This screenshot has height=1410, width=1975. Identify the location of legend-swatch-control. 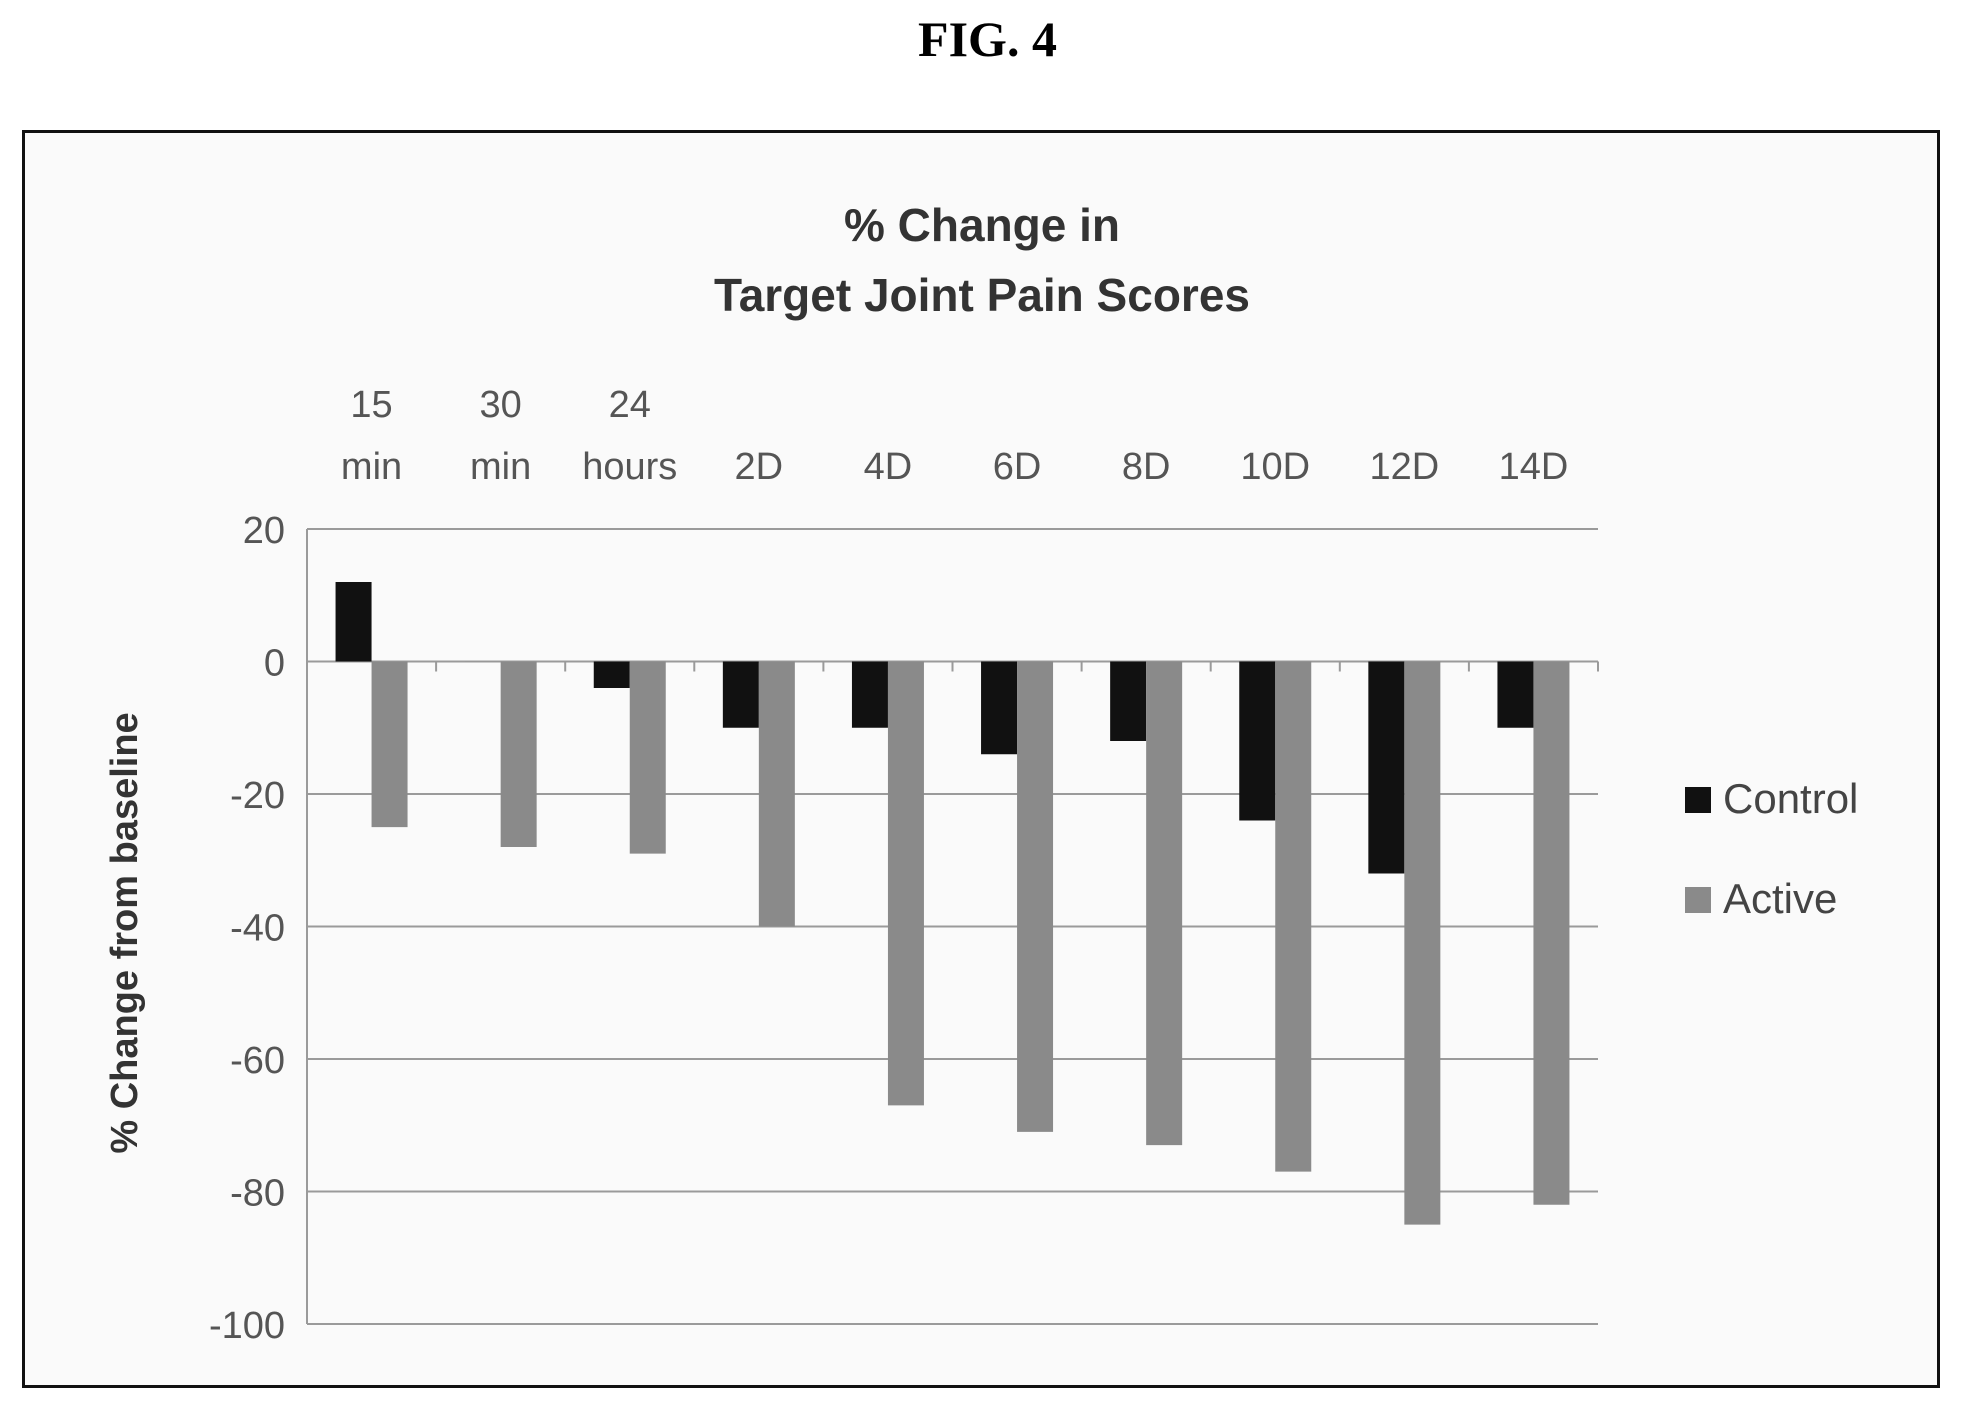
(1698, 800).